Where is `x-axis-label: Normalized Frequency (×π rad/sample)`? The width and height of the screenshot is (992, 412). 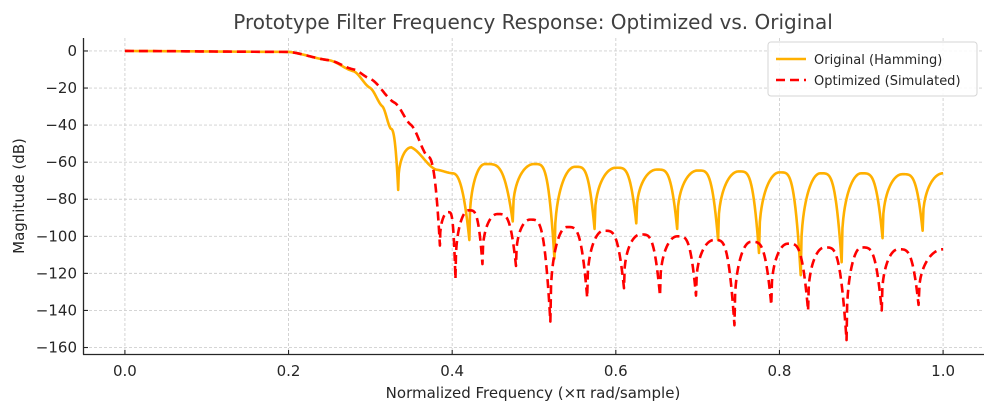 x-axis-label: Normalized Frequency (×π rad/sample) is located at coordinates (533, 393).